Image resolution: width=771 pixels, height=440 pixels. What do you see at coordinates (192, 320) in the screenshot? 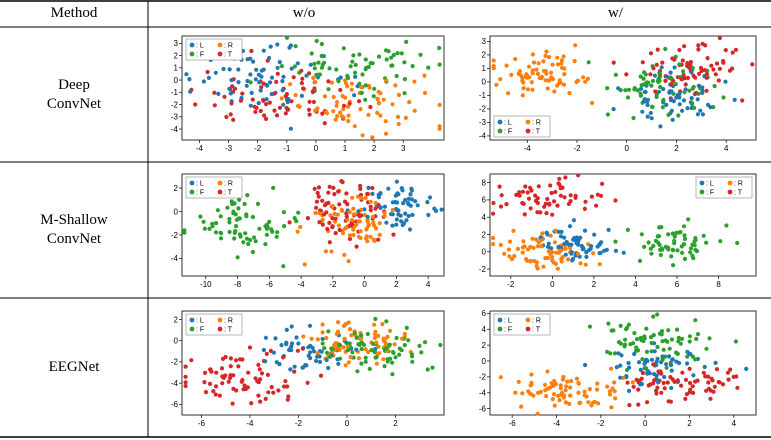
I see `legend-marker` at bounding box center [192, 320].